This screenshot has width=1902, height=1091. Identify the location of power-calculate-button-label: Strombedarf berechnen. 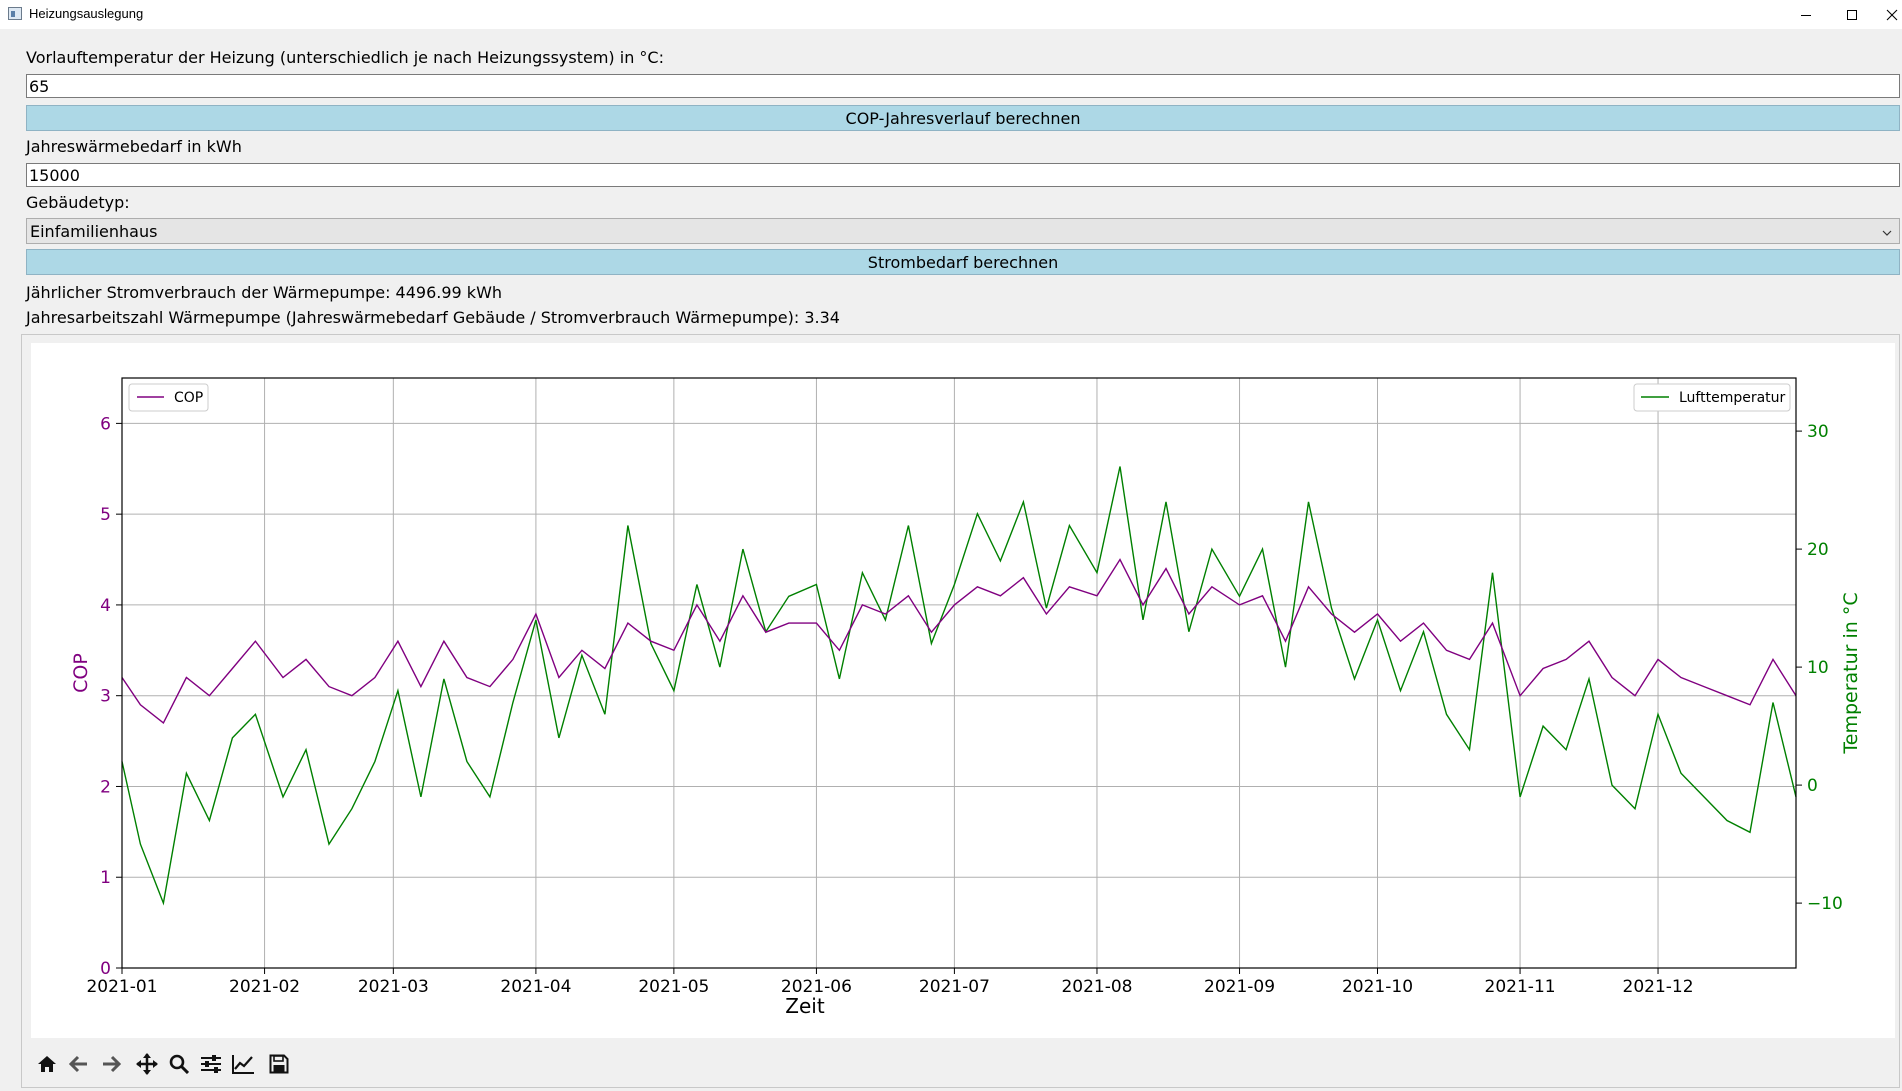
(963, 262).